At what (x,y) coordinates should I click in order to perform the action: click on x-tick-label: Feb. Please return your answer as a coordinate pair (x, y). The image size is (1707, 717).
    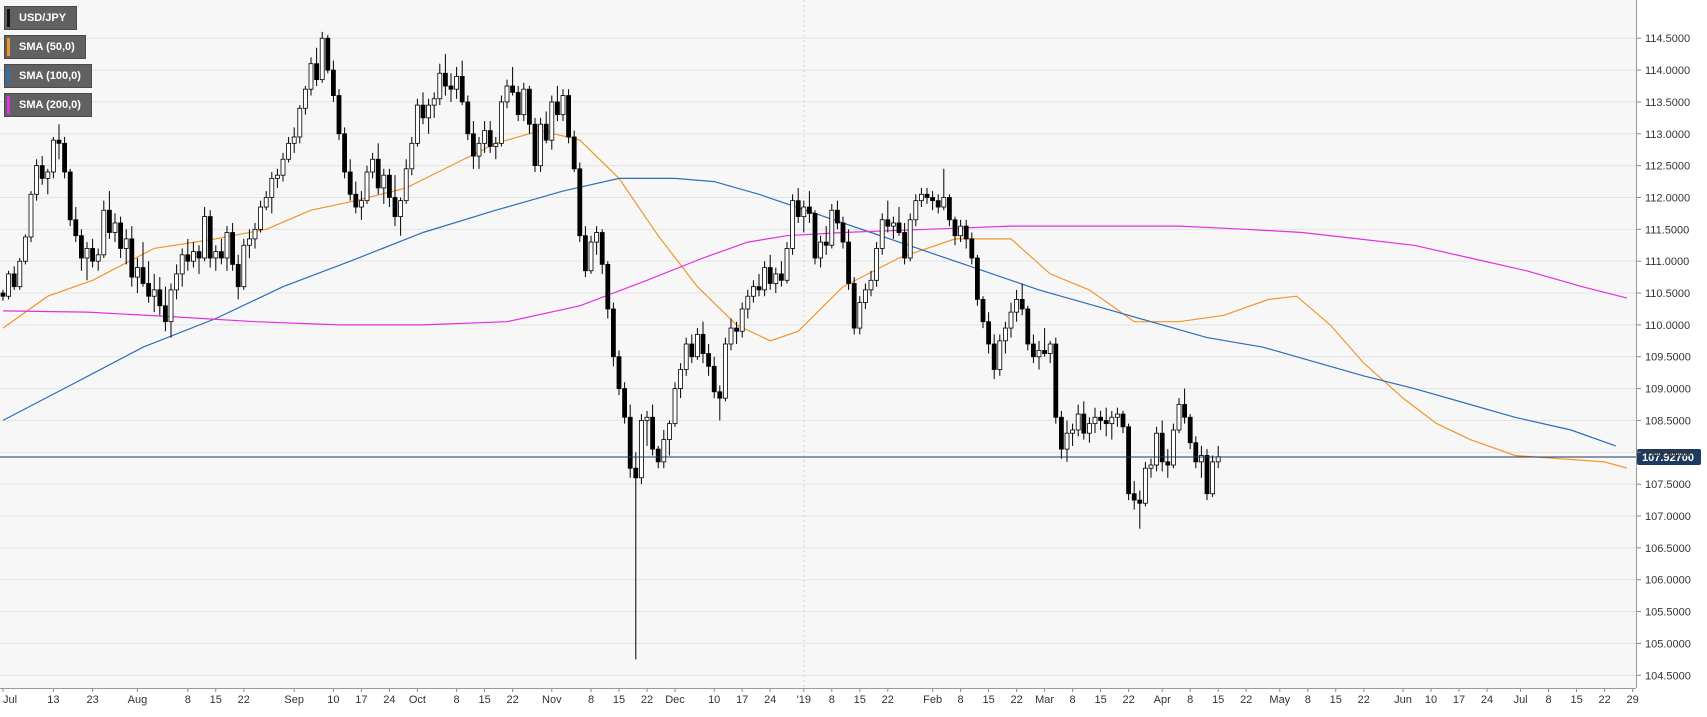
    Looking at the image, I should click on (932, 700).